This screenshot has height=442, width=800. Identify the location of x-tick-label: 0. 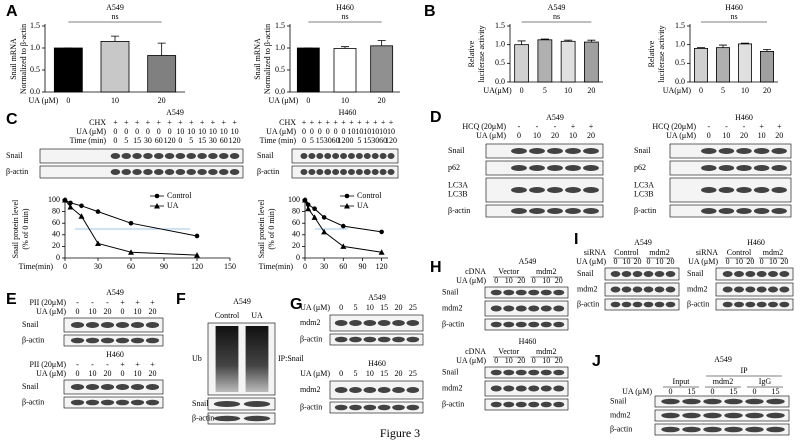
(701, 90).